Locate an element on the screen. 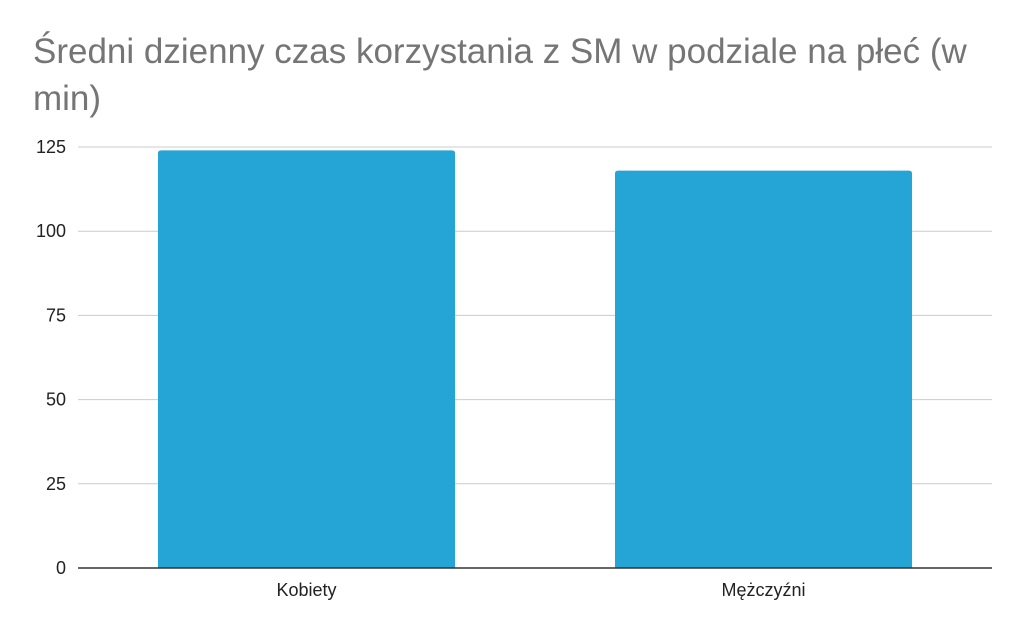 The width and height of the screenshot is (1024, 633). y-tick-label: 25 is located at coordinates (56, 484).